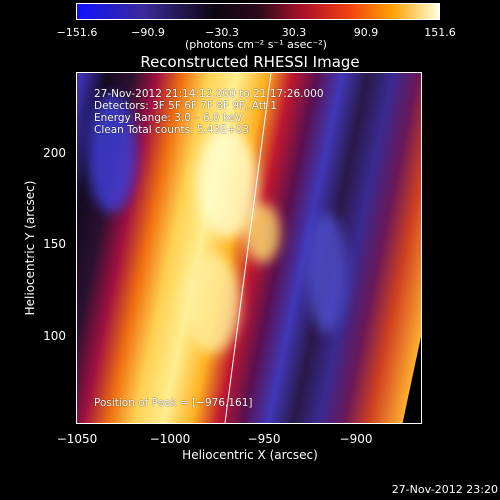 Image resolution: width=500 pixels, height=500 pixels. I want to click on peak-position-text: Position of Peak = [−976,161], so click(173, 403).